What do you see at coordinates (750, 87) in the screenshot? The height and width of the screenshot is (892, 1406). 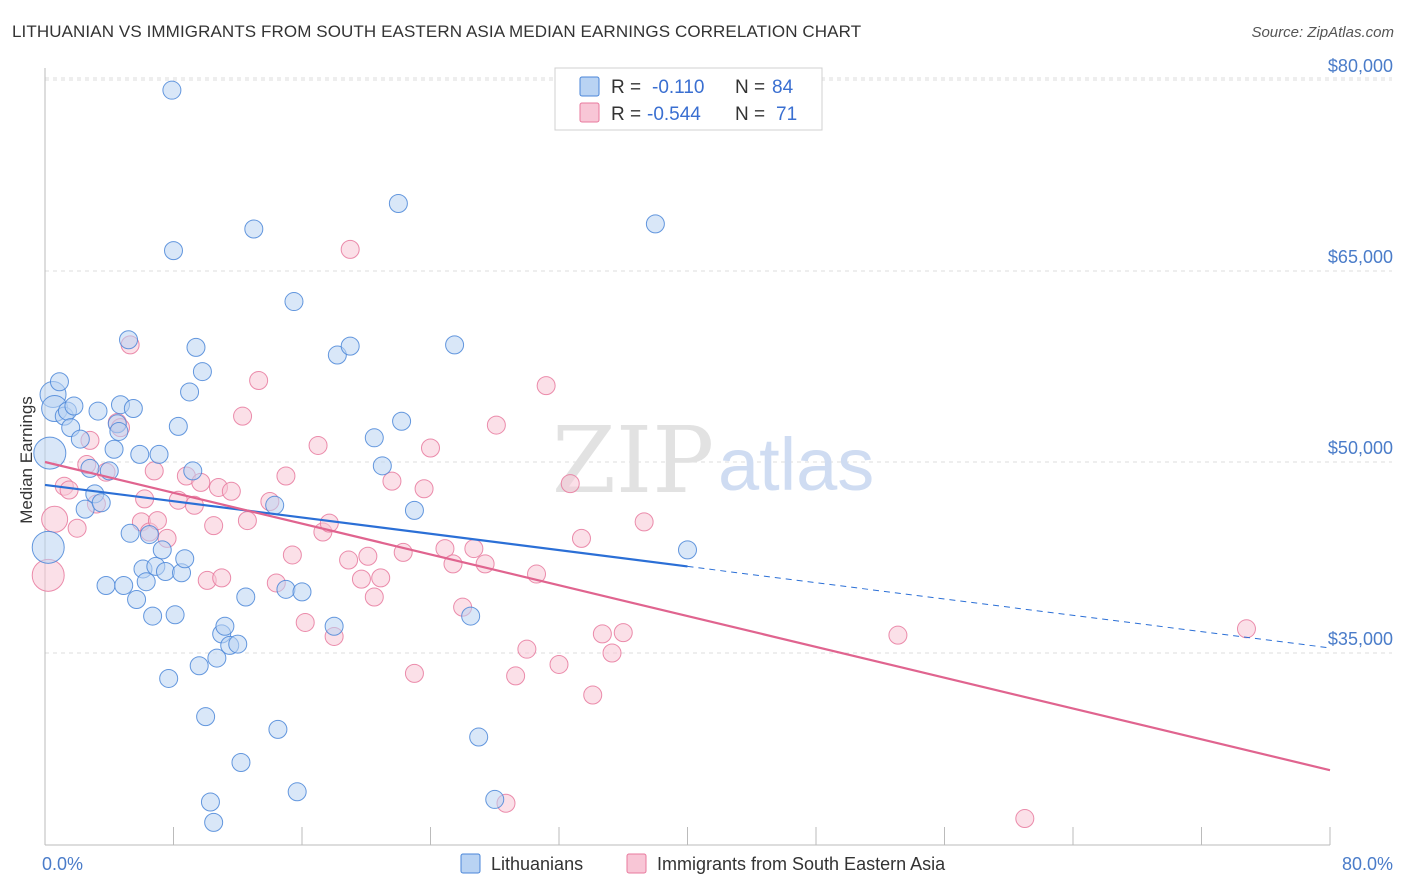 I see `legend-n-label-1: N =` at bounding box center [750, 87].